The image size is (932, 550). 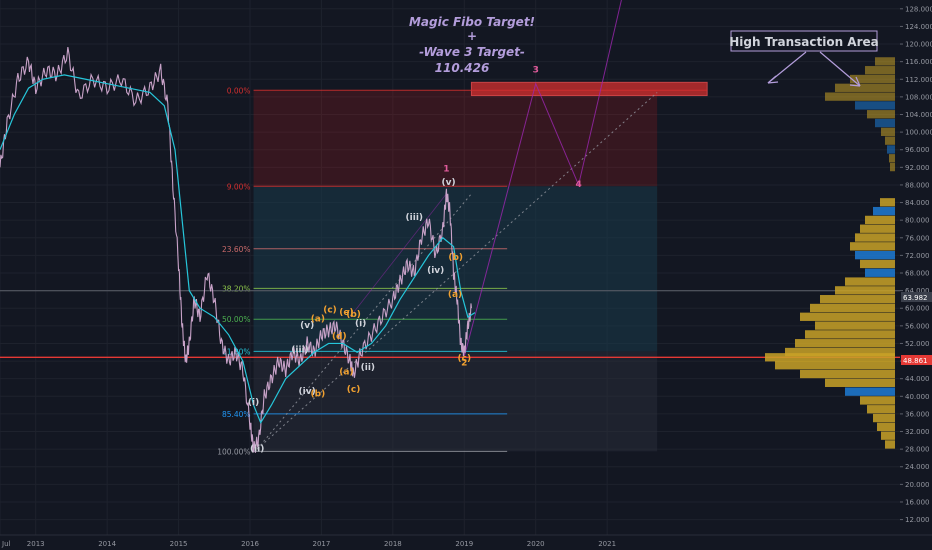 I want to click on y-tick-label: 28.000, so click(x=917, y=450).